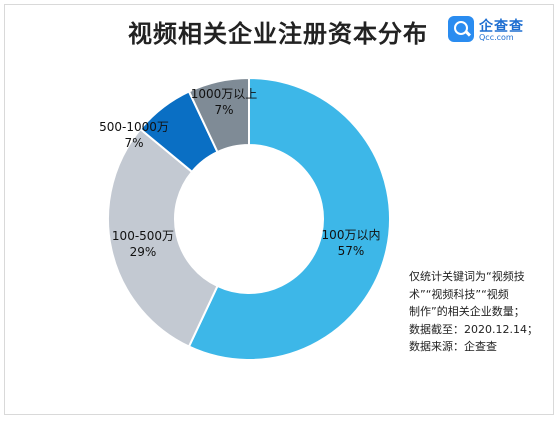  What do you see at coordinates (461, 29) in the screenshot?
I see `magnifier-icon` at bounding box center [461, 29].